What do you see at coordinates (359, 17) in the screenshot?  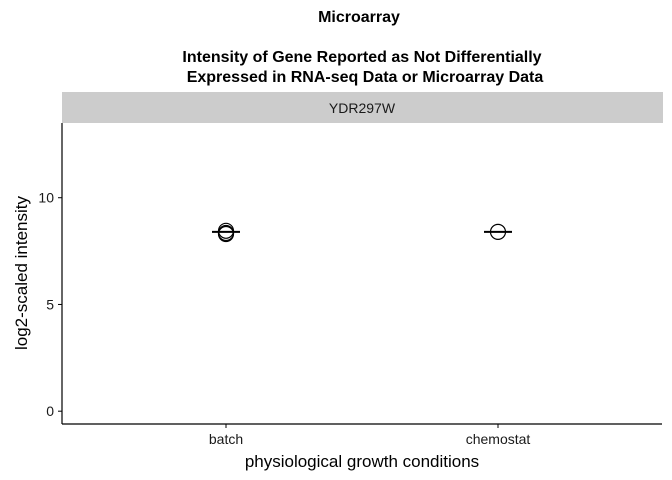 I see `chart-title-line1: Microarray` at bounding box center [359, 17].